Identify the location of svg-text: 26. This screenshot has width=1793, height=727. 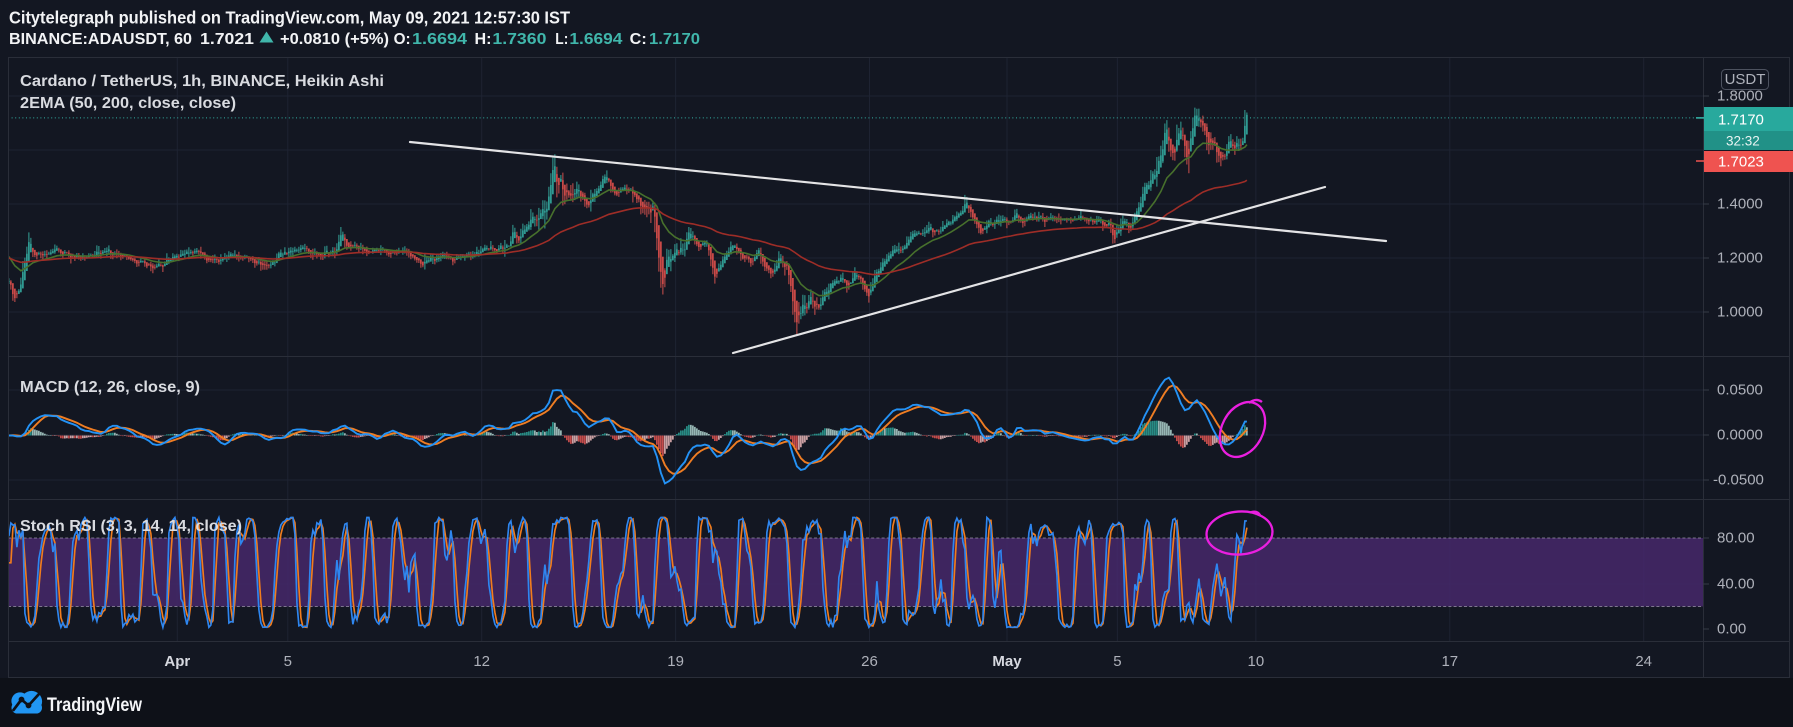
(869, 661).